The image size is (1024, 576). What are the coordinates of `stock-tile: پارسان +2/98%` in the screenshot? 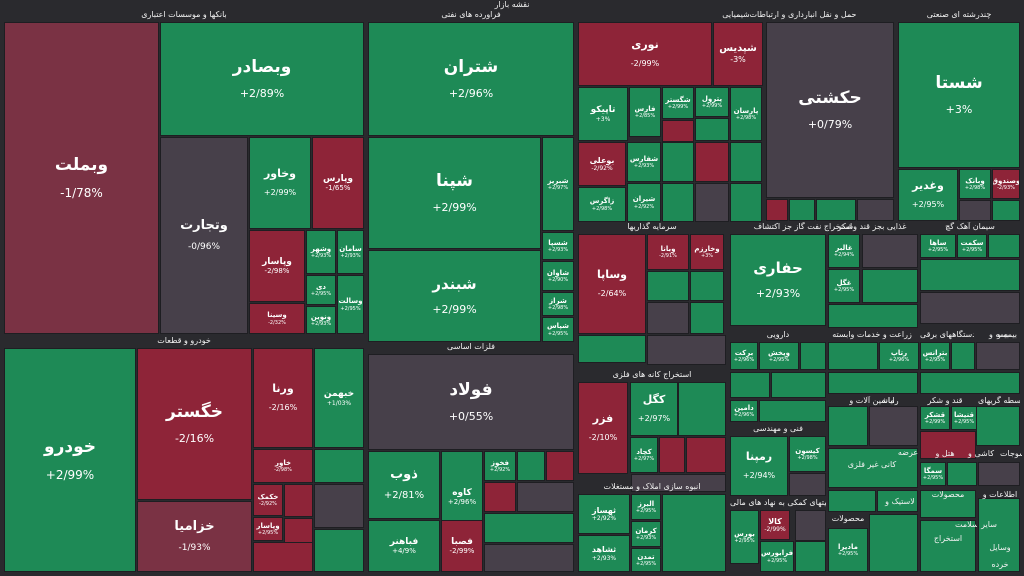 It's located at (746, 114).